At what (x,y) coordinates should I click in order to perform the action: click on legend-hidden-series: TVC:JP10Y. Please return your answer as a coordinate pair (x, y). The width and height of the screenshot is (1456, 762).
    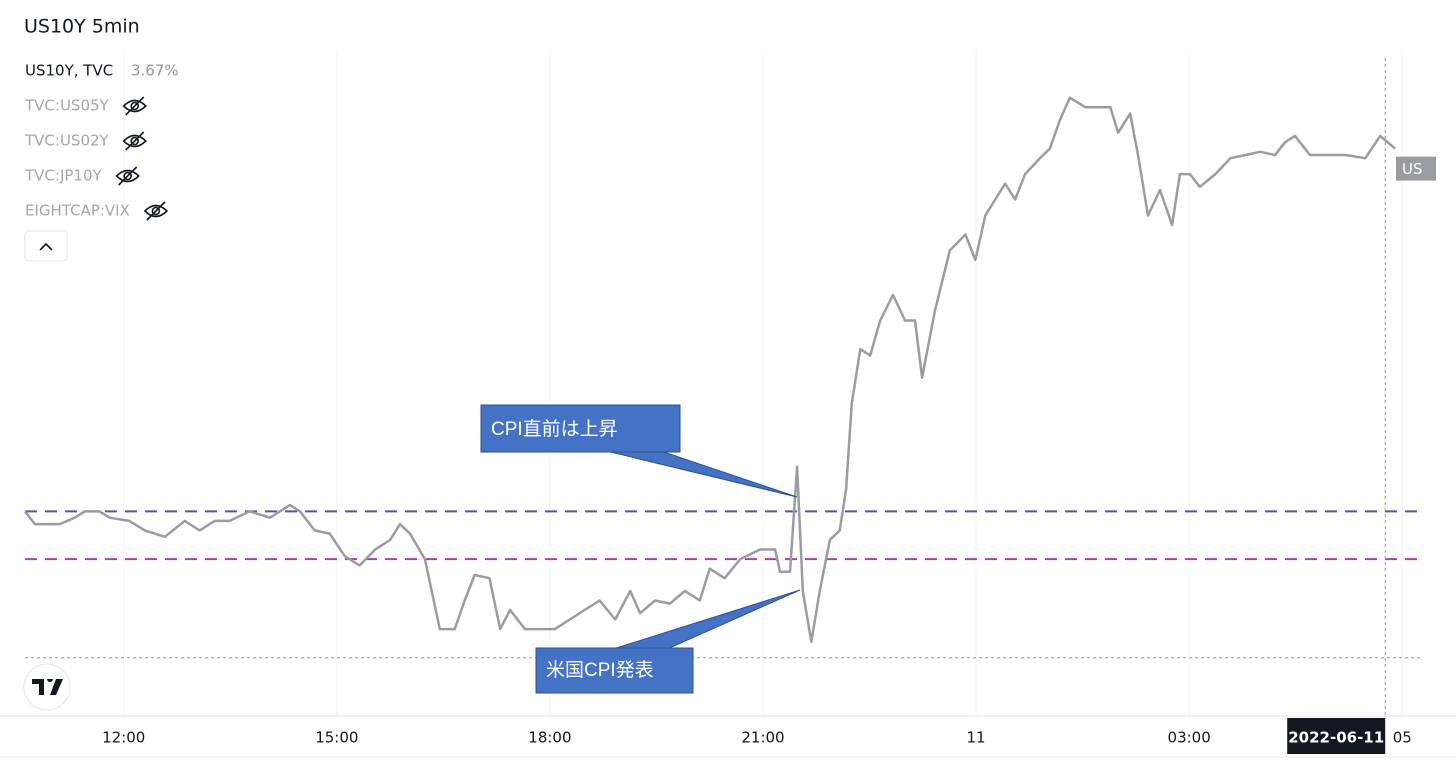
    Looking at the image, I should click on (63, 176).